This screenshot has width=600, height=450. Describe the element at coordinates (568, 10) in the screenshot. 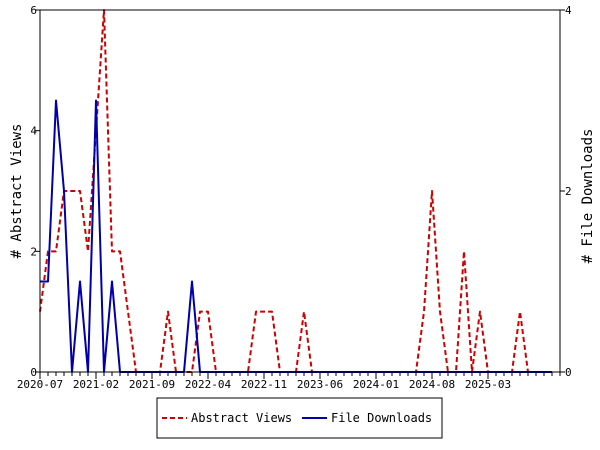

I see `y2-tick-label: 4` at that location.